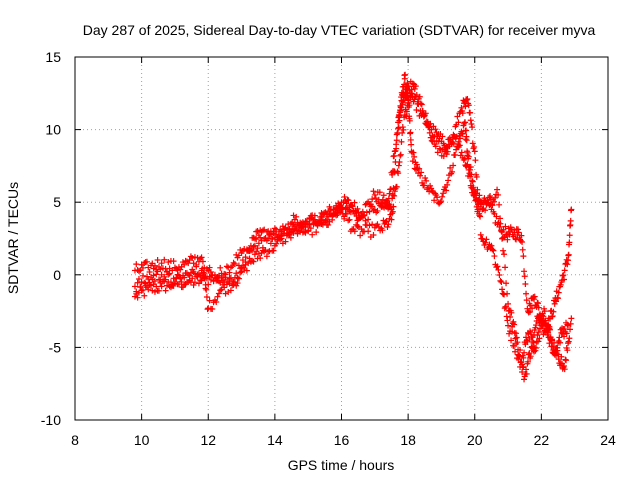 This screenshot has height=485, width=640. I want to click on y-tick-label: 10, so click(53, 130).